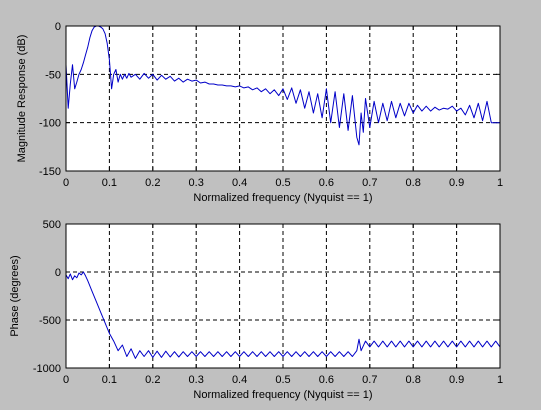  I want to click on y-axis-label: Phase (degrees), so click(15, 295).